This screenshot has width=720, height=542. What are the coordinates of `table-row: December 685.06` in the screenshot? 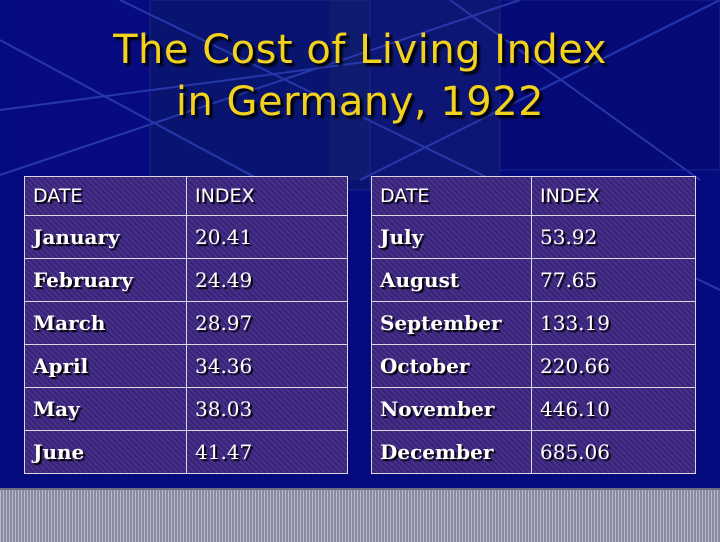 It's located at (533, 452).